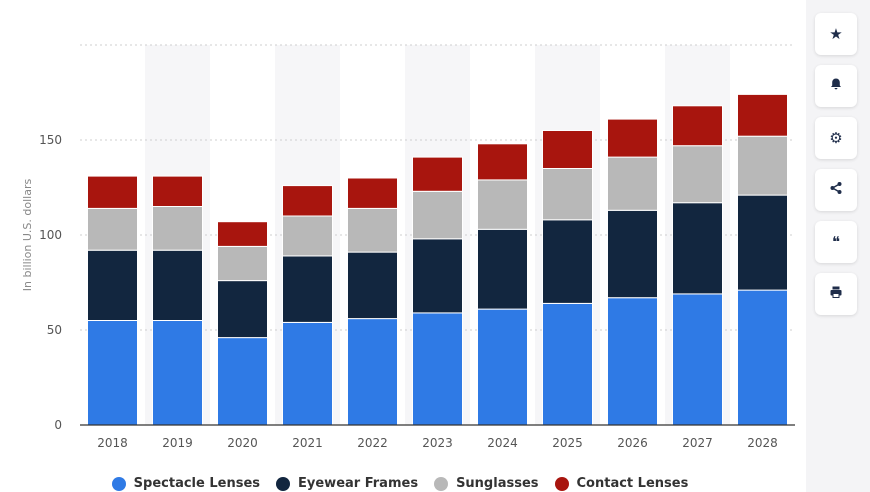 This screenshot has width=870, height=492. I want to click on x-tick-label: 2020, so click(242, 443).